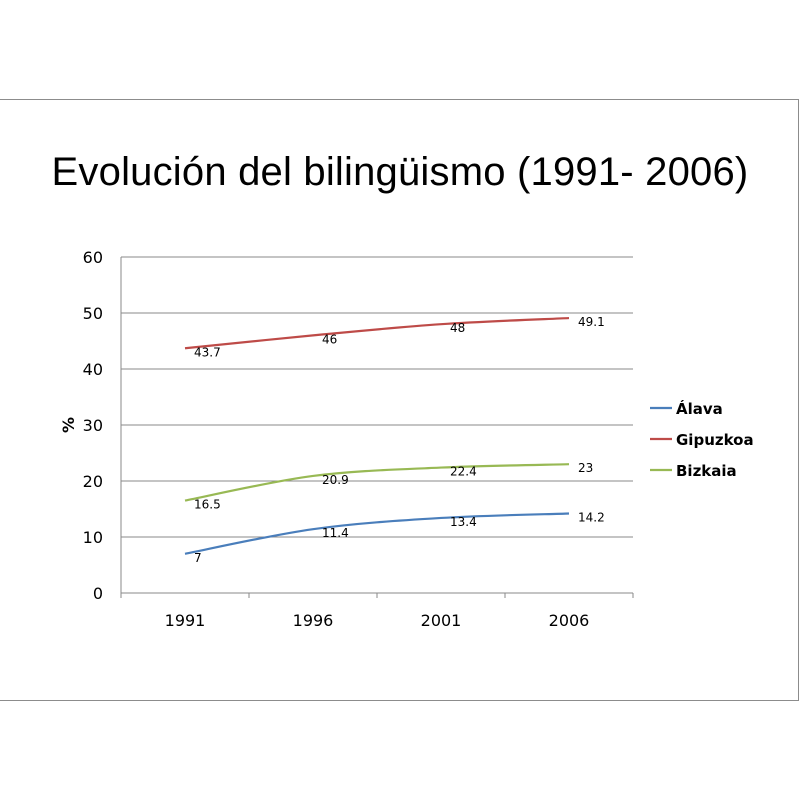  What do you see at coordinates (377, 533) in the screenshot?
I see `series-line-alava` at bounding box center [377, 533].